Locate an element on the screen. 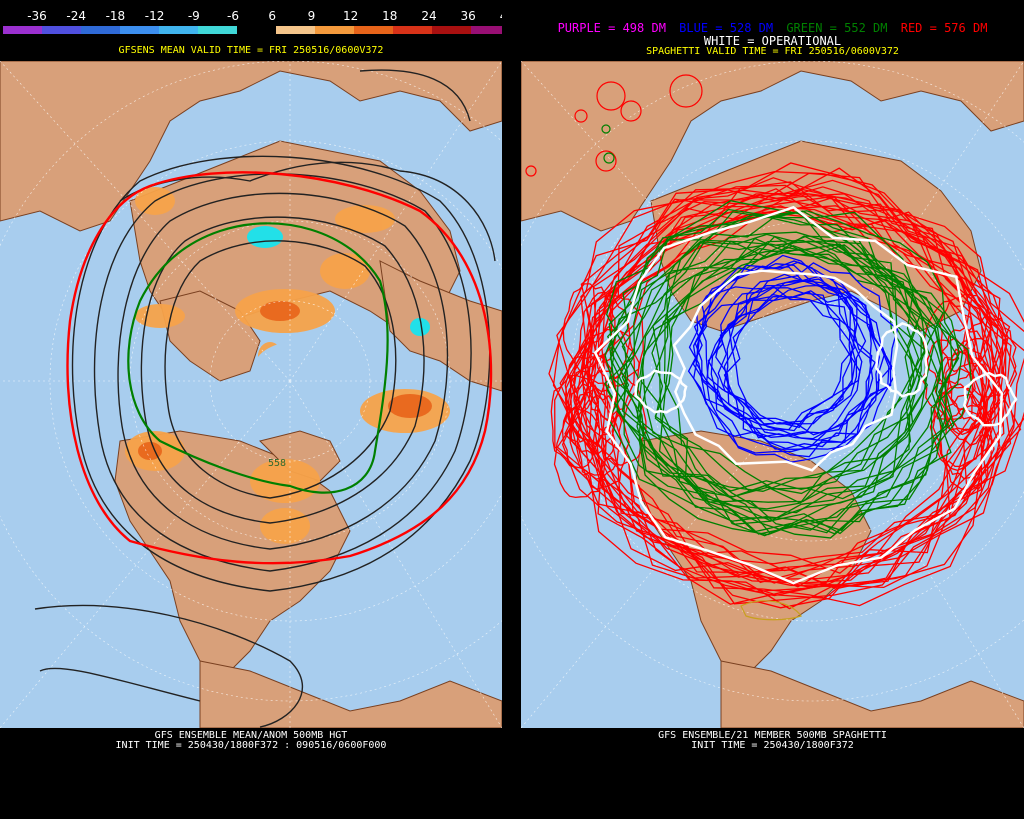  colorbar-ticks: -36-24-18-12-9-6691218243648 is located at coordinates (257, 16).